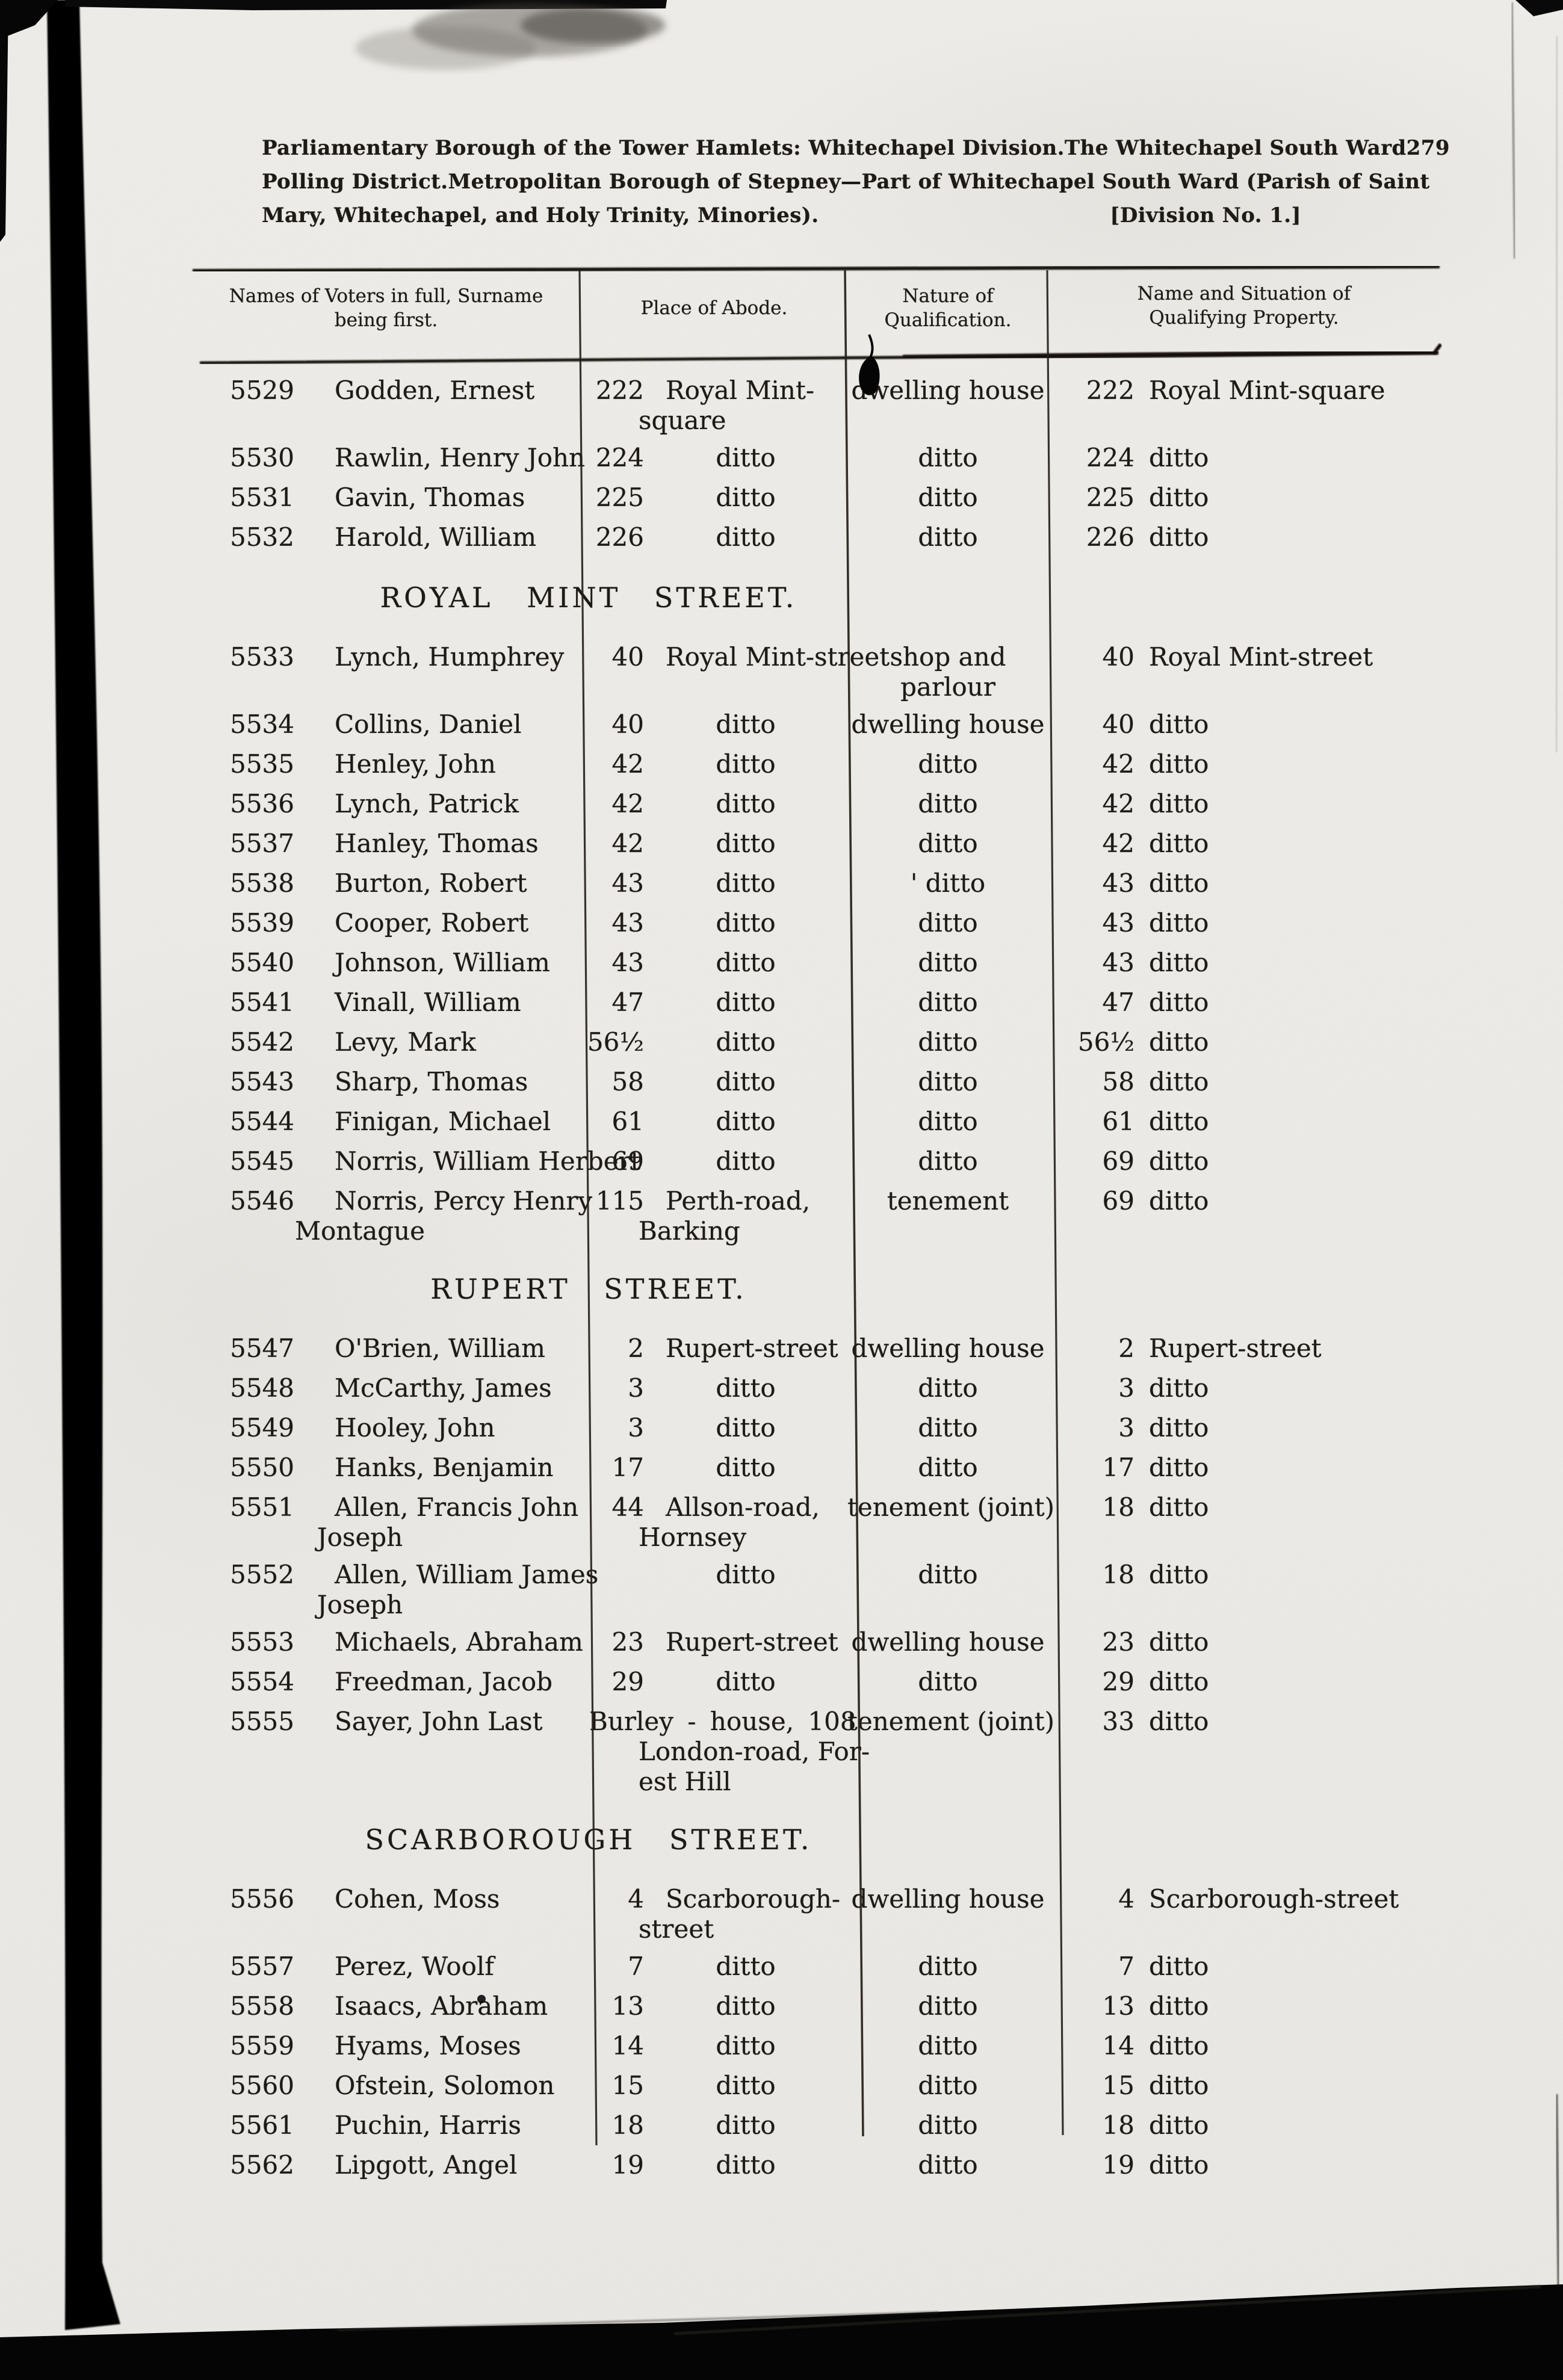  I want to click on abode-text: Rupert-street, so click(752, 1349).